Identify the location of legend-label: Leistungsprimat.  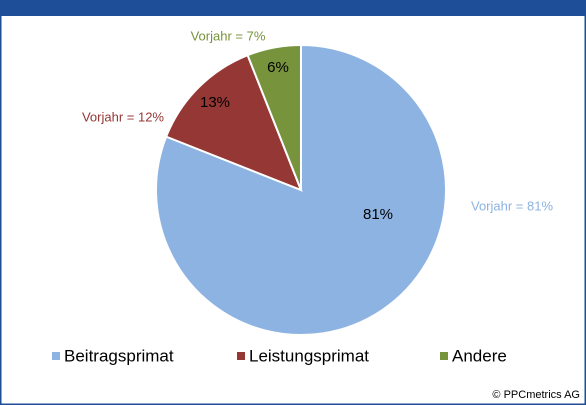
(309, 355).